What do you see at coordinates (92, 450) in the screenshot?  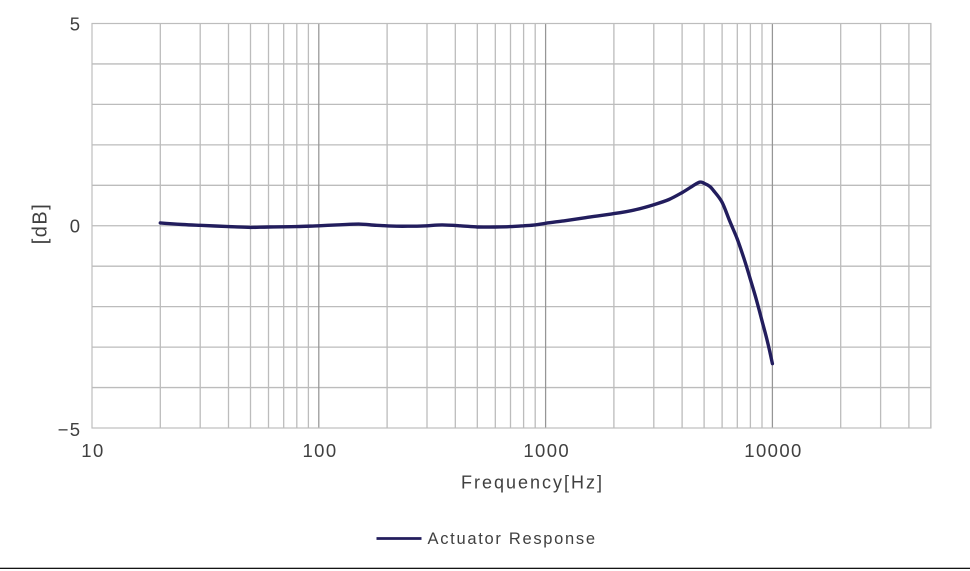 I see `svg-text: 10` at bounding box center [92, 450].